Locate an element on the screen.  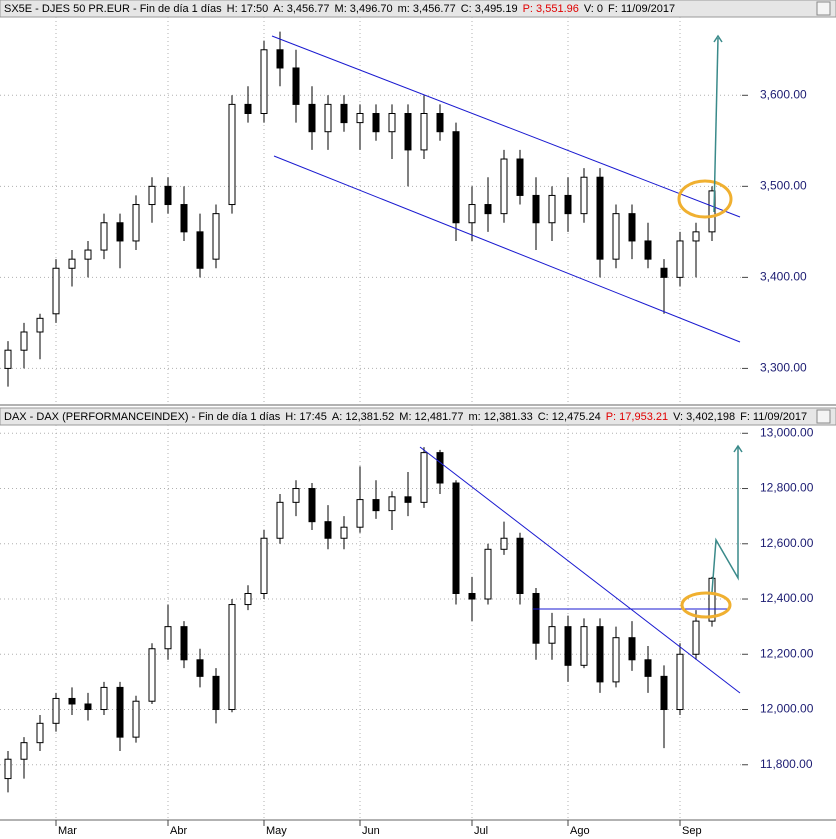
header-field: C: 3,495.19 is located at coordinates (489, 9).